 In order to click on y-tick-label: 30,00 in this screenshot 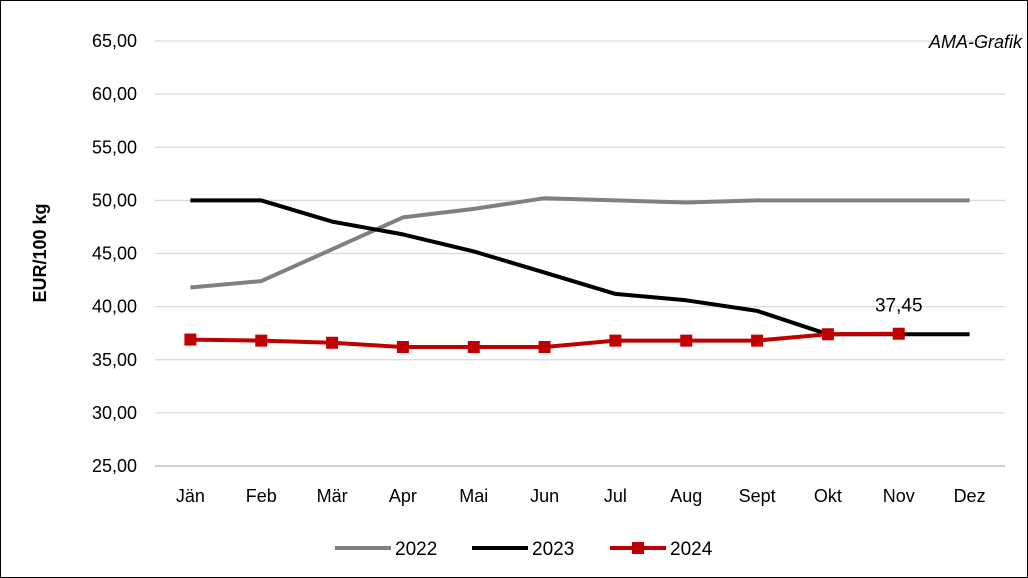, I will do `click(114, 413)`.